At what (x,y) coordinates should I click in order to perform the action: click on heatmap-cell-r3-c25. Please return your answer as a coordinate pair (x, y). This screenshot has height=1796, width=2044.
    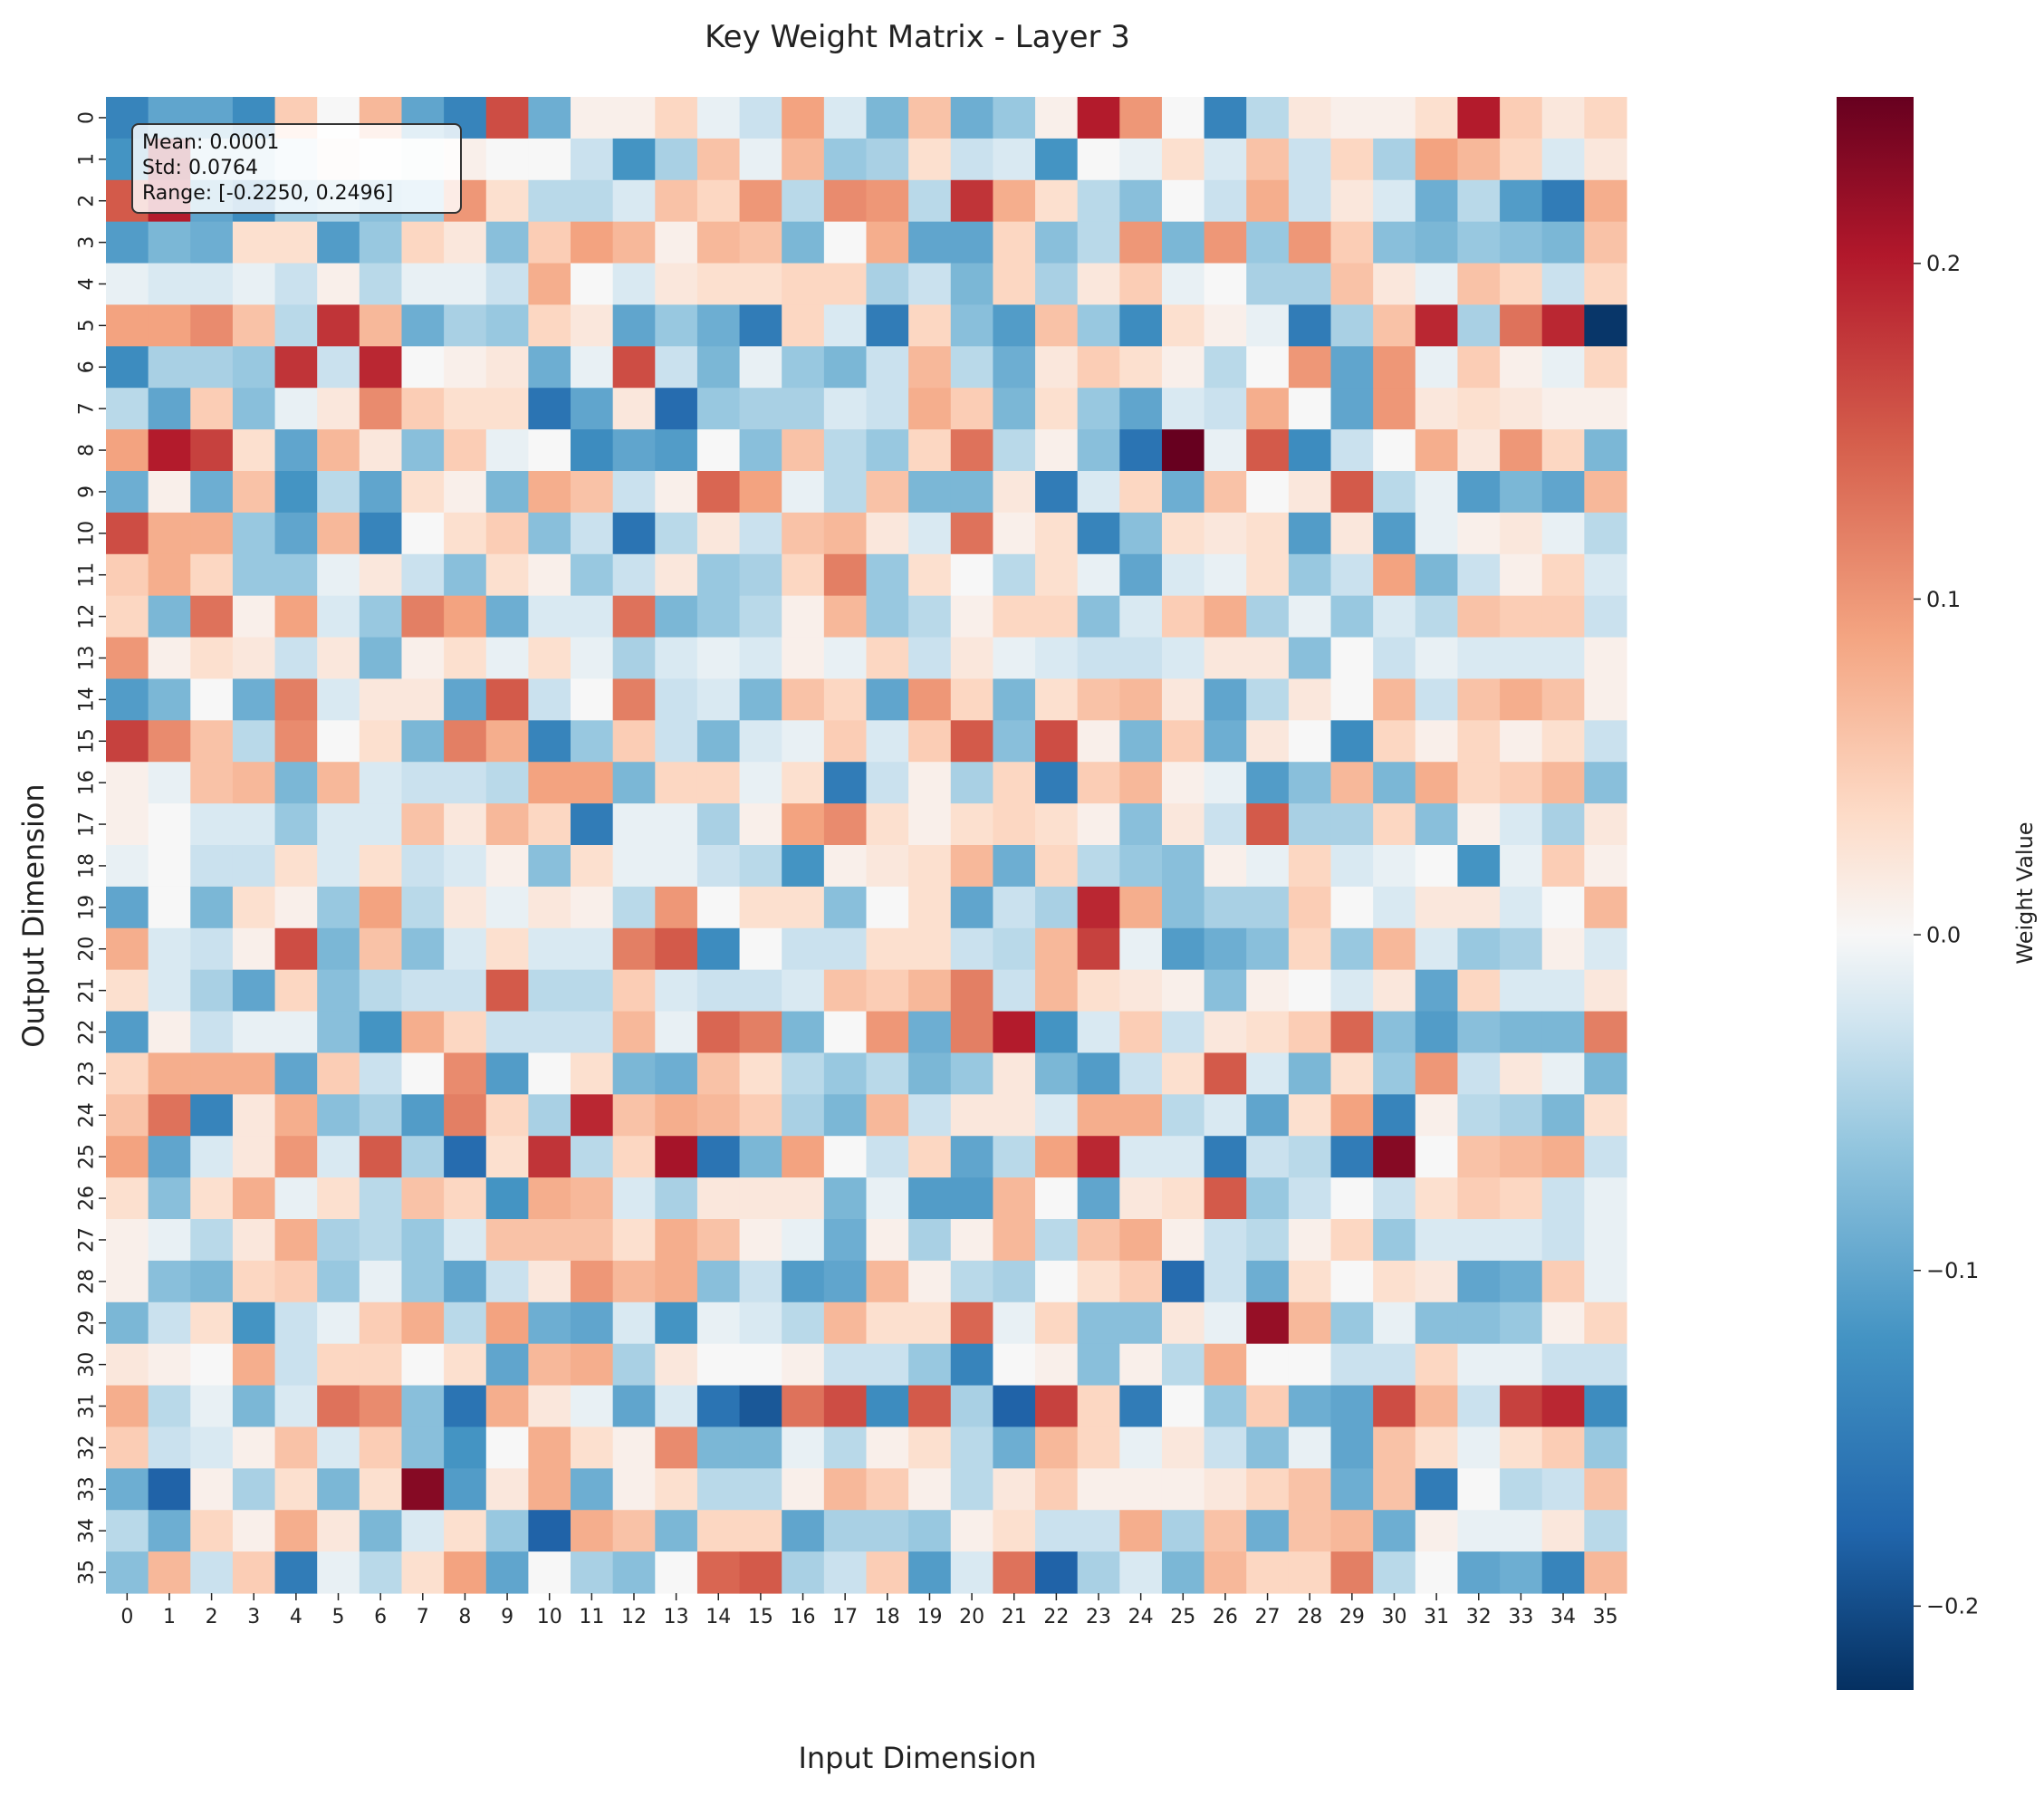
    Looking at the image, I should click on (1183, 242).